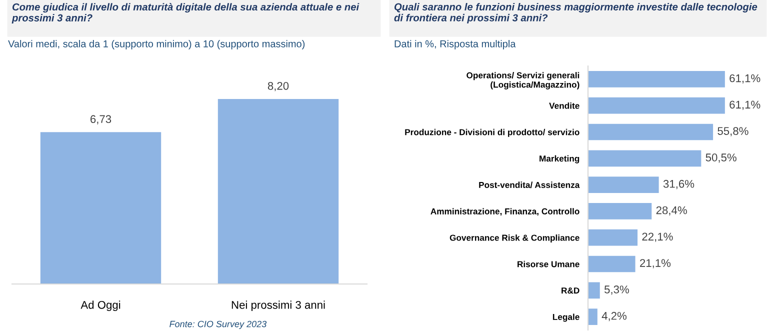  I want to click on x-tick-label: Nei prossimi 3 anni, so click(278, 306).